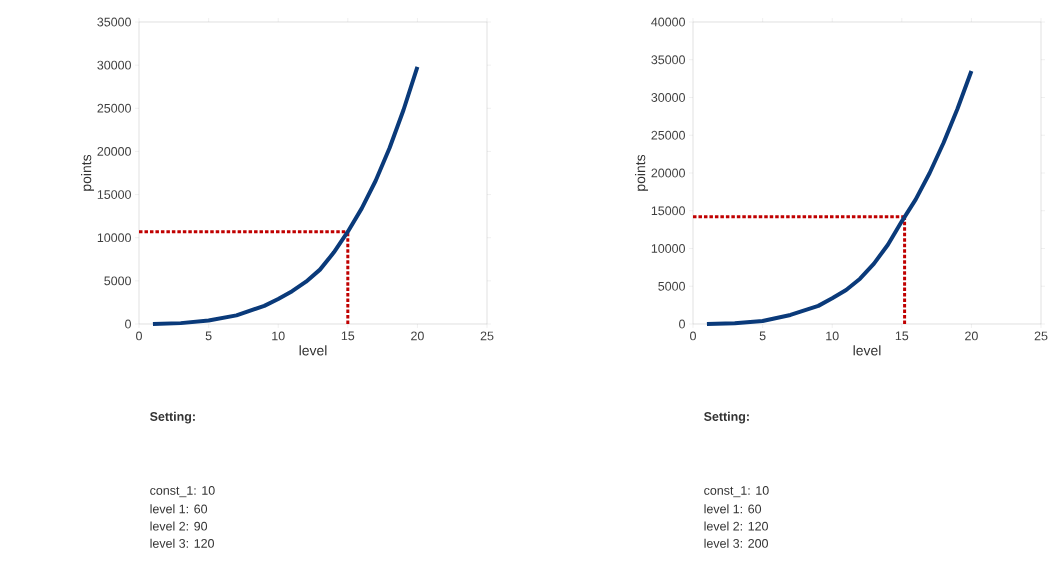 This screenshot has height=571, width=1052. I want to click on text: level 3: 120, so click(182, 543).